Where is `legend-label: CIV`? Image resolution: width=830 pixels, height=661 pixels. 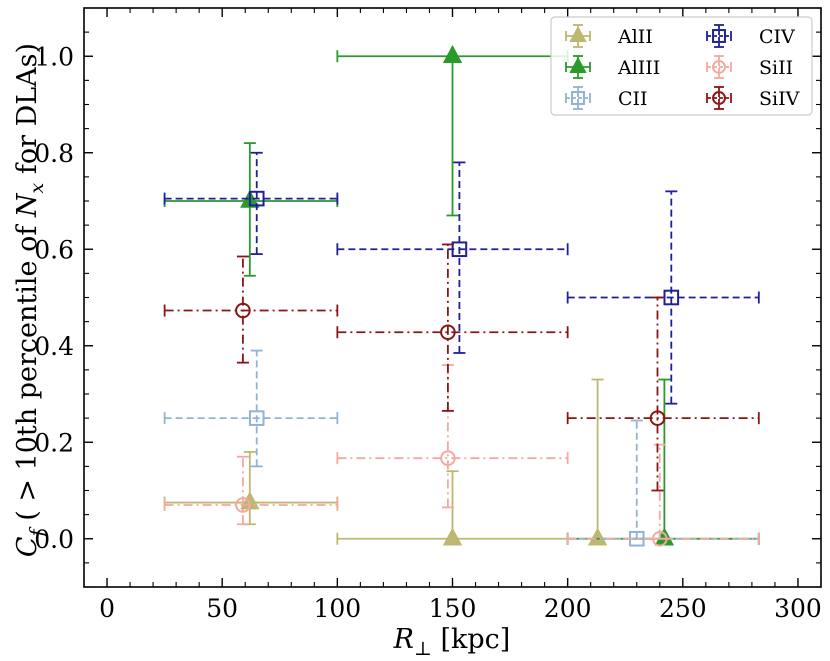
legend-label: CIV is located at coordinates (777, 37).